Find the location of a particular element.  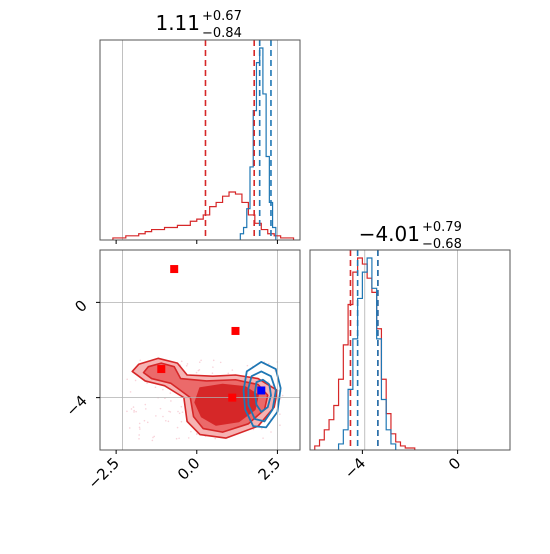

panel-2d-frame is located at coordinates (200, 350).